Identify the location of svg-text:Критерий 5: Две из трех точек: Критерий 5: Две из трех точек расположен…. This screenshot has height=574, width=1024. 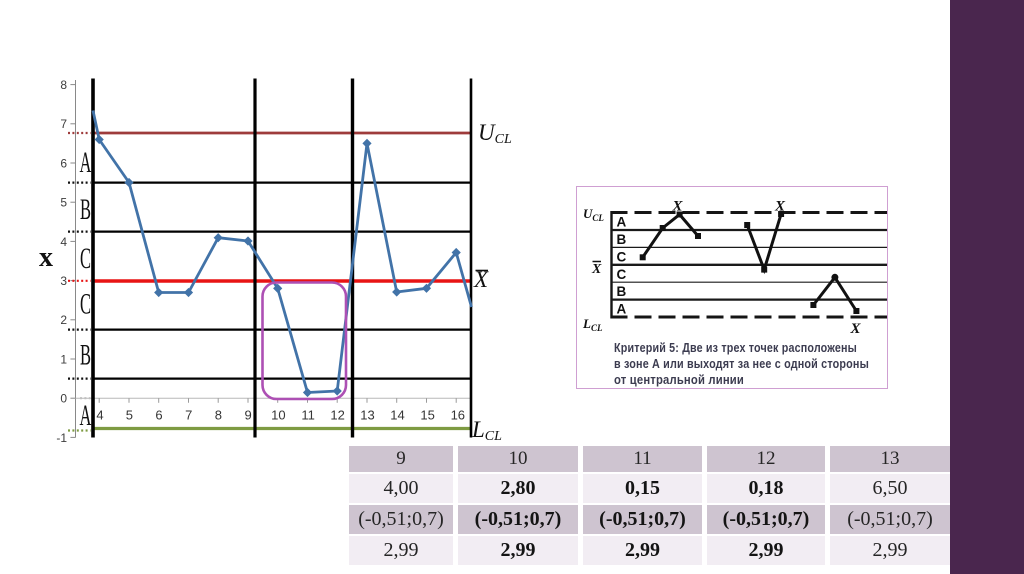
(735, 348).